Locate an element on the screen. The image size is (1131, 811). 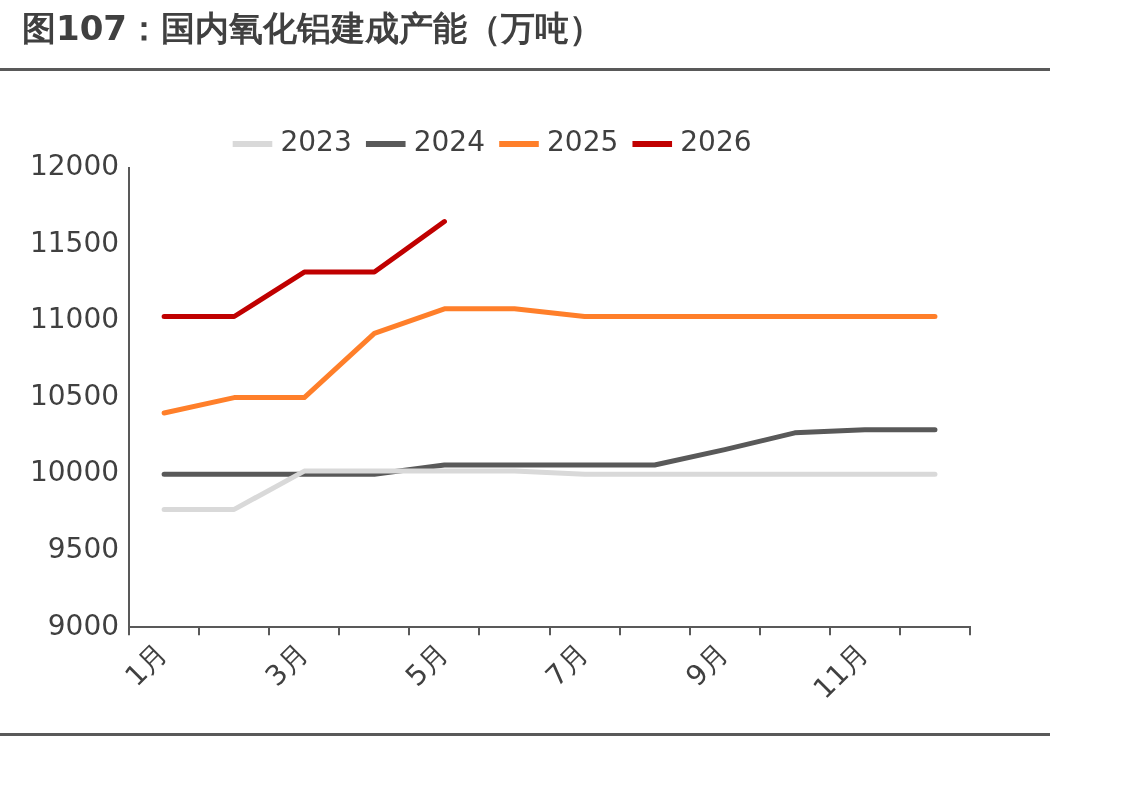
y-tick-label: 9000 is located at coordinates (83, 625).